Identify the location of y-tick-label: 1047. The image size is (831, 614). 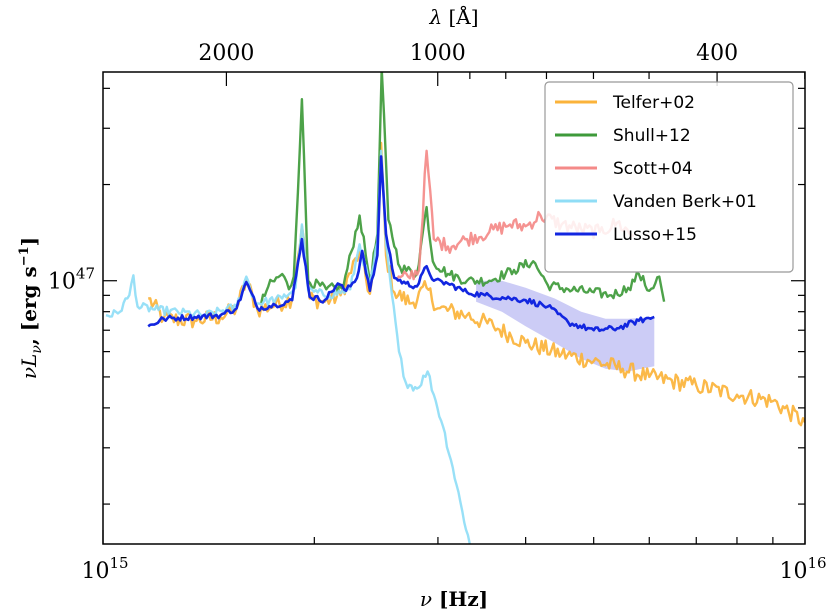
(71, 280).